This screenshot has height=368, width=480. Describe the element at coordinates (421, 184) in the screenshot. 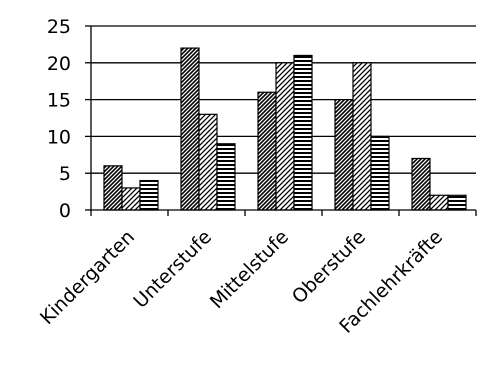

I see `bar-fachlehrkräfte-series-1` at that location.